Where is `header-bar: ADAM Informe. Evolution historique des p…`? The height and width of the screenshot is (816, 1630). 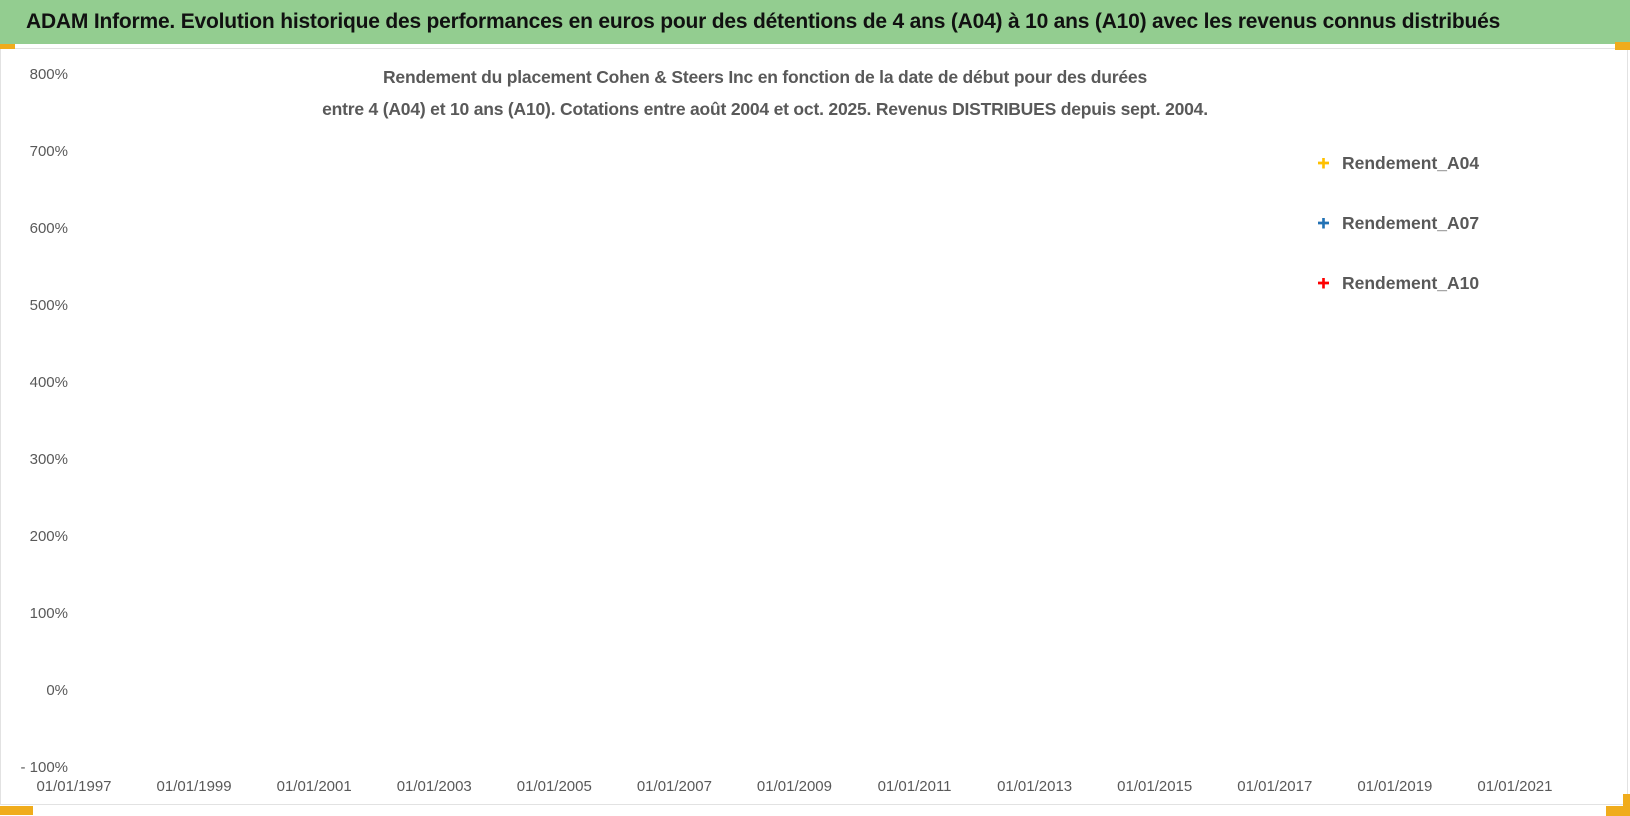 header-bar: ADAM Informe. Evolution historique des p… is located at coordinates (815, 22).